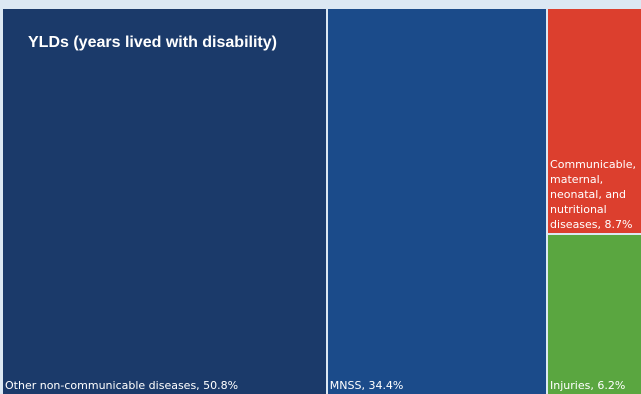 Image resolution: width=641 pixels, height=394 pixels. I want to click on tile-label: Other non-communicable diseases, 50.8%, so click(122, 385).